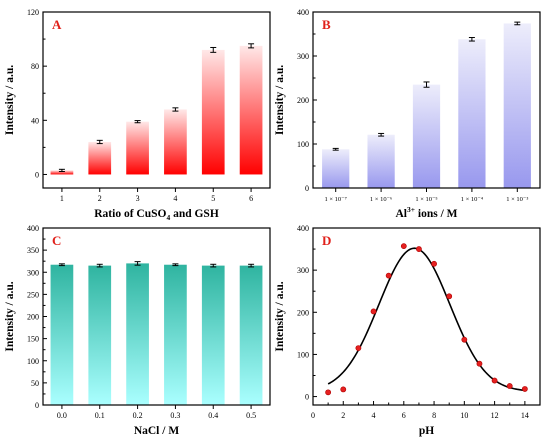 The width and height of the screenshot is (550, 440). What do you see at coordinates (213, 198) in the screenshot?
I see `x-tick-label: 5` at bounding box center [213, 198].